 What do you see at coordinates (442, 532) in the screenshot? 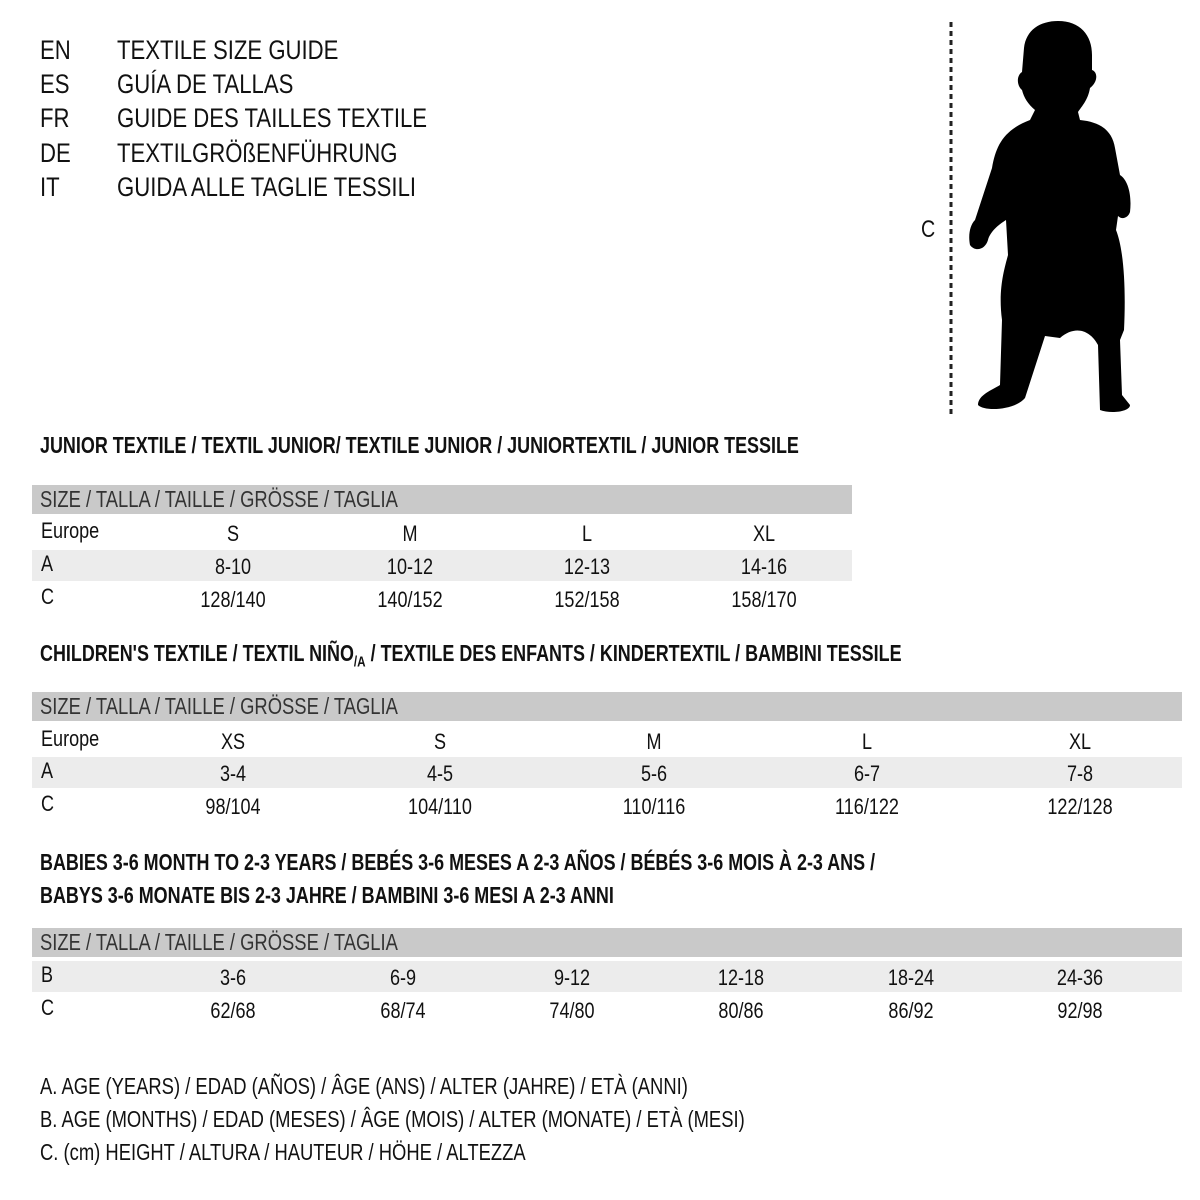
I see `table-row: Europe S M L XL` at bounding box center [442, 532].